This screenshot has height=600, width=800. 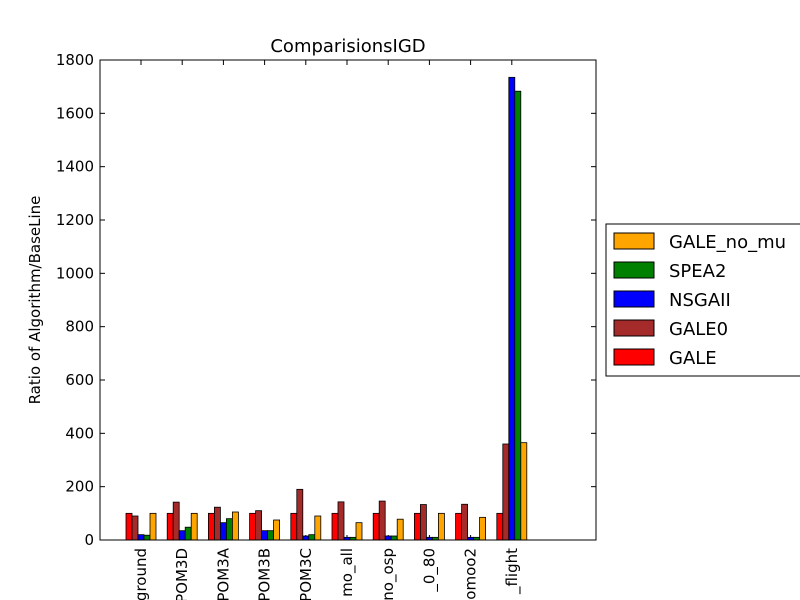 I want to click on legend: GALE_no_mu SPEA2 NSGAII GALE0 GALE, so click(x=702, y=300).